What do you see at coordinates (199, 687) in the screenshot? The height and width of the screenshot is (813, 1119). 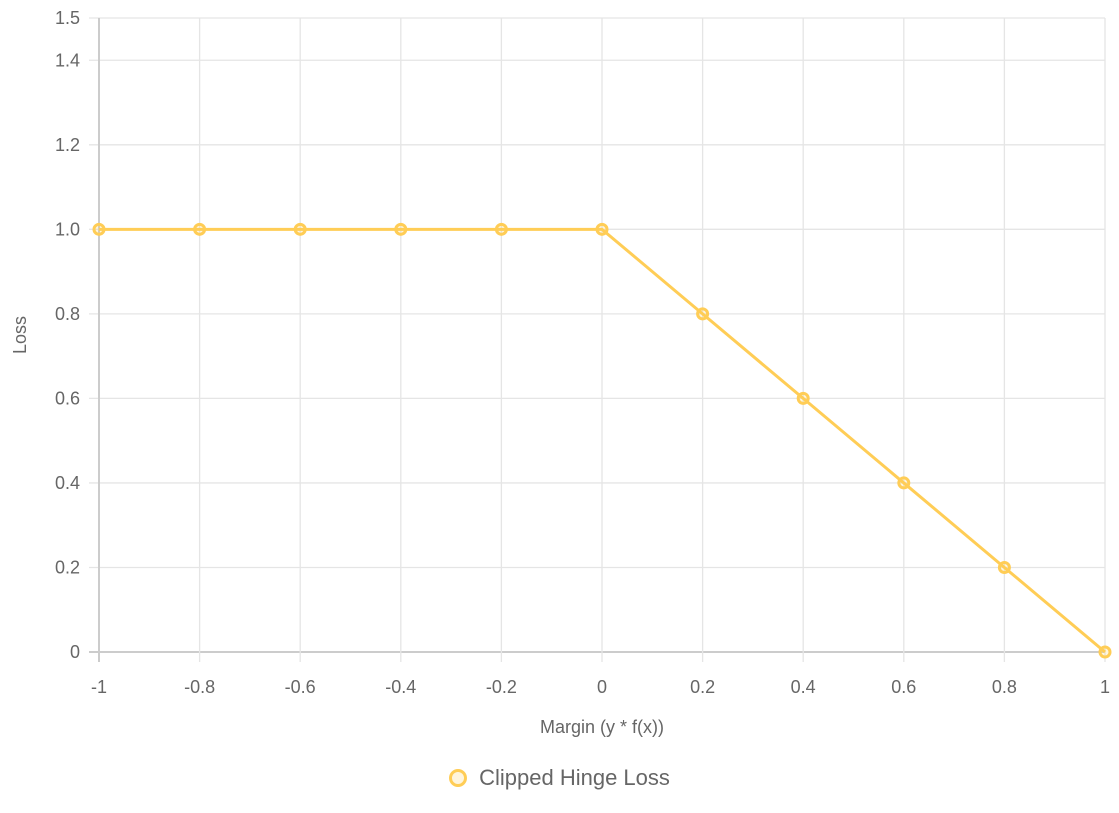 I see `x-tick-label: -0.8` at bounding box center [199, 687].